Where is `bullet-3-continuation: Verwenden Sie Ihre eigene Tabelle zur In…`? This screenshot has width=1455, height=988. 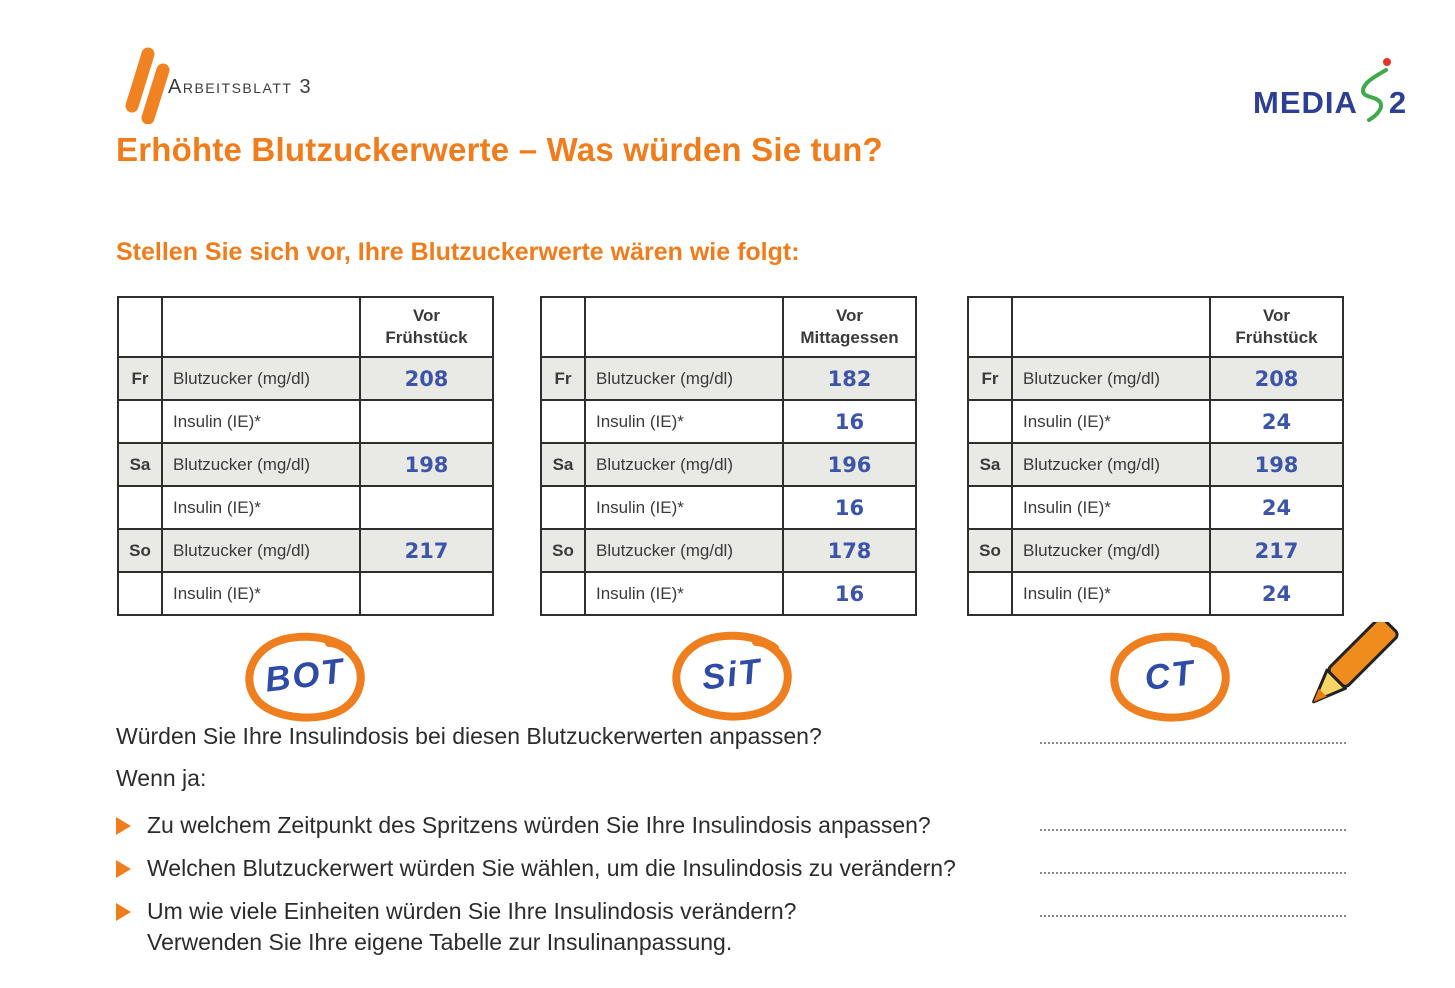 bullet-3-continuation: Verwenden Sie Ihre eigene Tabelle zur In… is located at coordinates (440, 942).